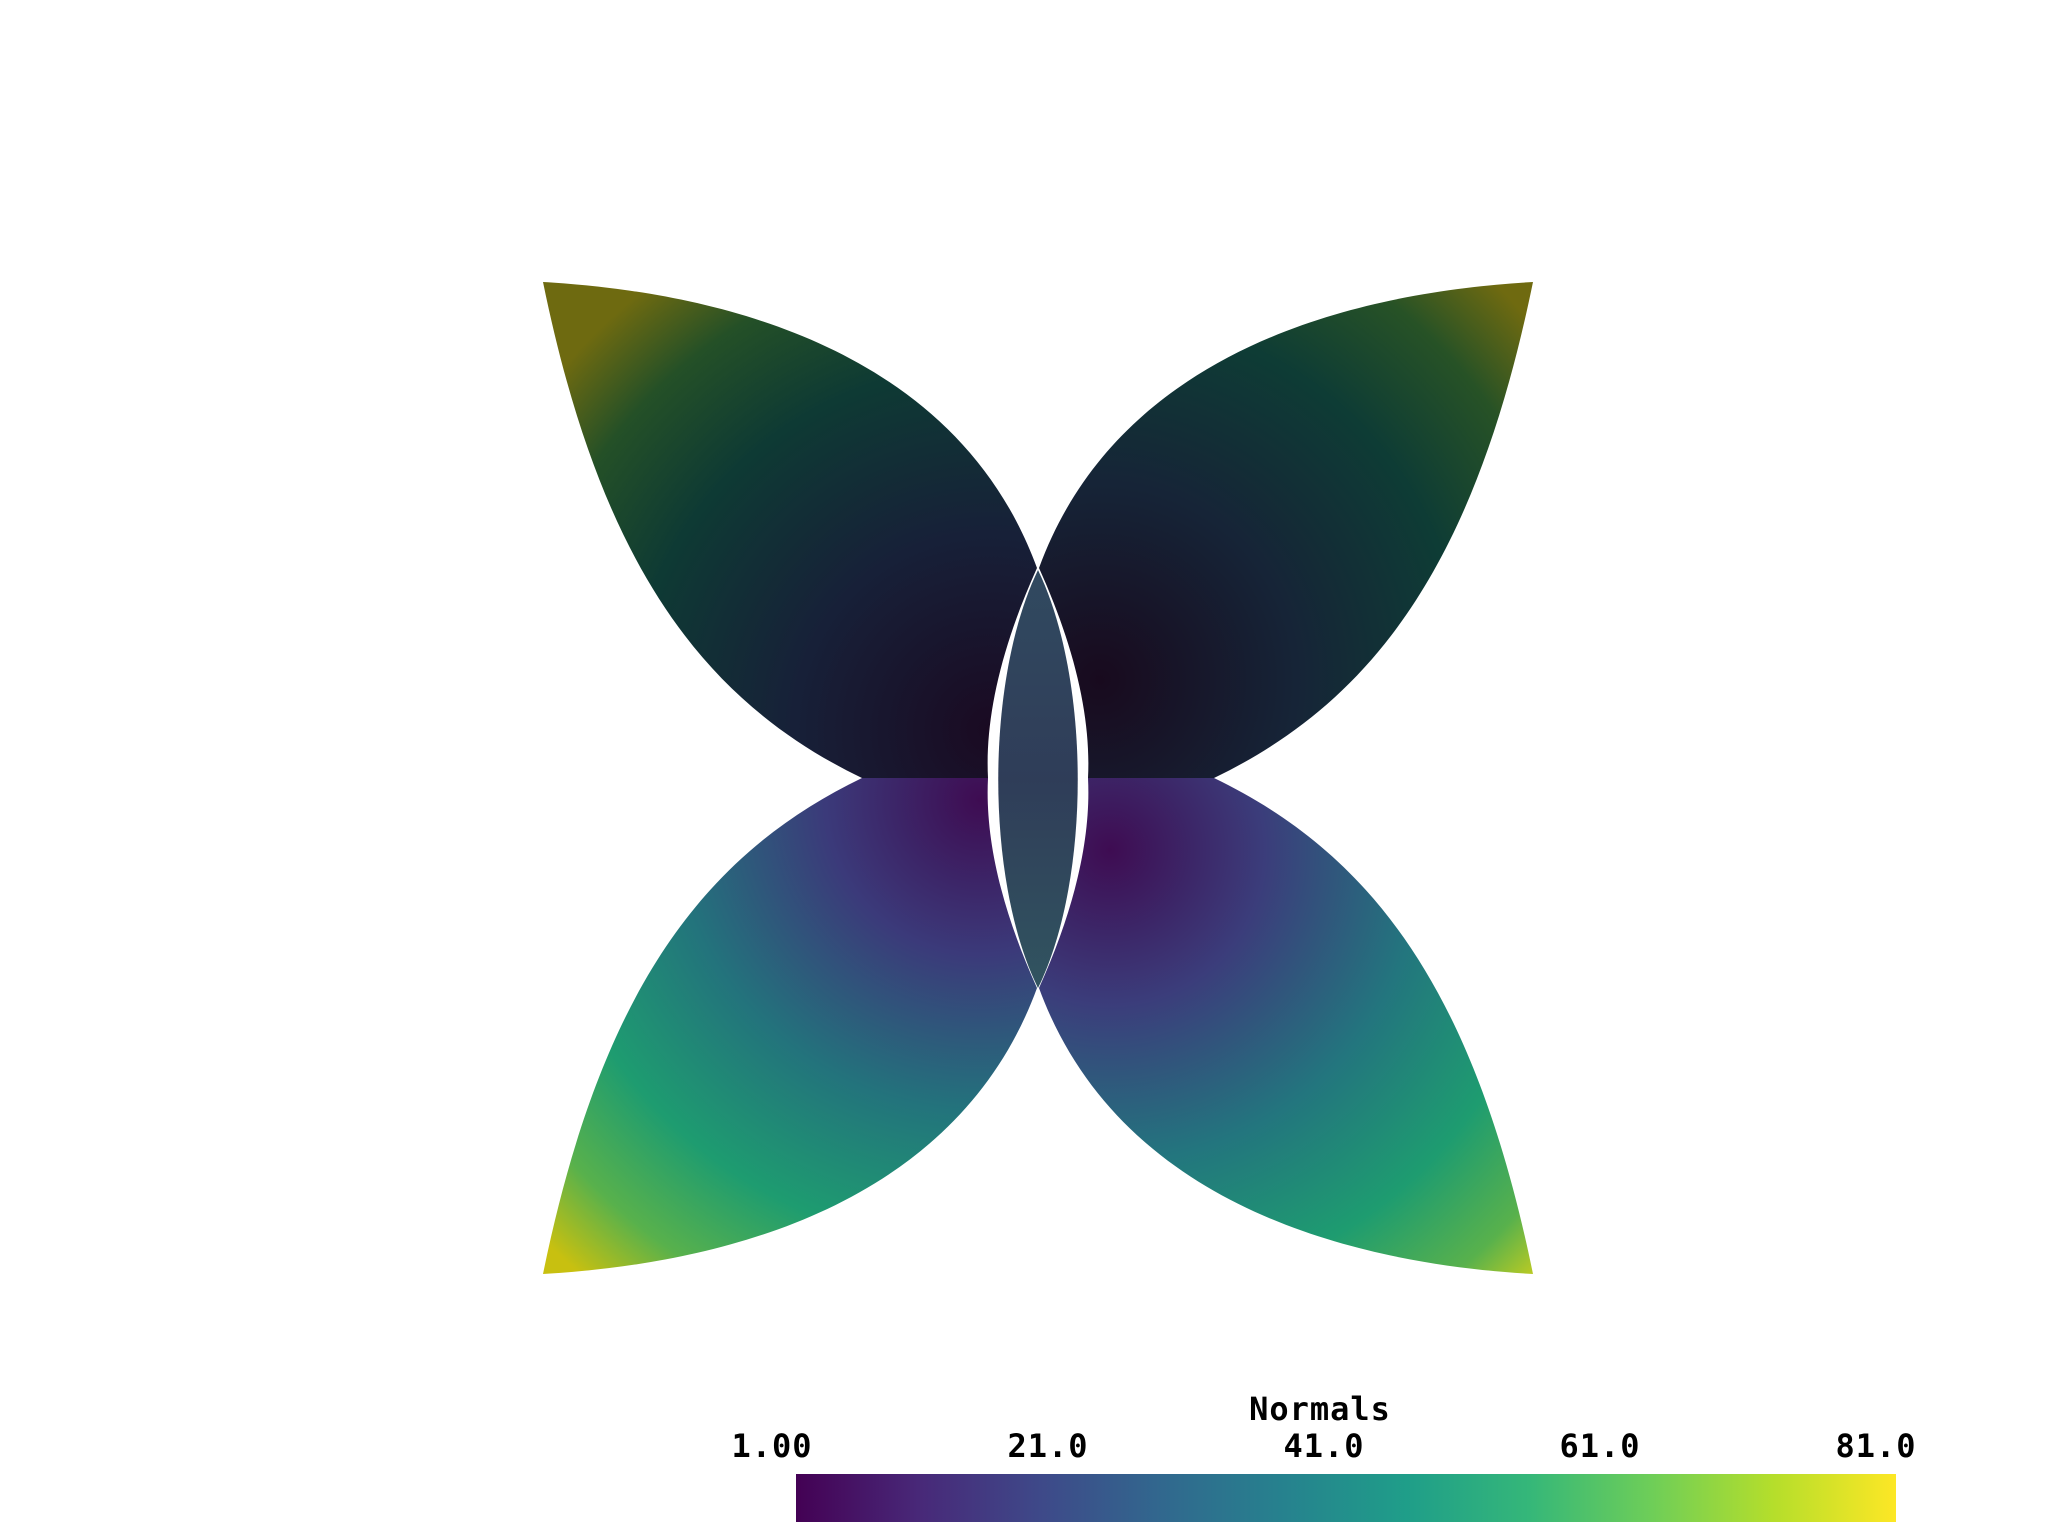 This screenshot has height=1536, width=2048. What do you see at coordinates (1600, 1446) in the screenshot?
I see `scalar-bar-tick-label: 61.0` at bounding box center [1600, 1446].